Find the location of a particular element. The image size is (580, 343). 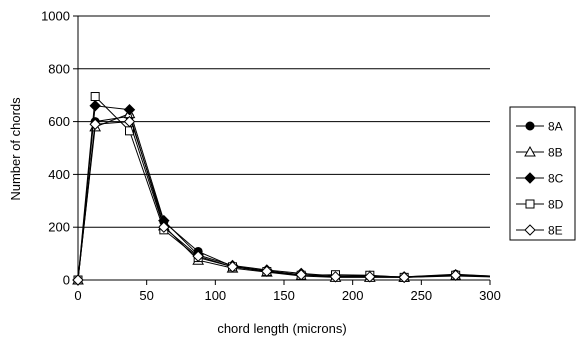

x-tick-label-1: 50 is located at coordinates (146, 295).